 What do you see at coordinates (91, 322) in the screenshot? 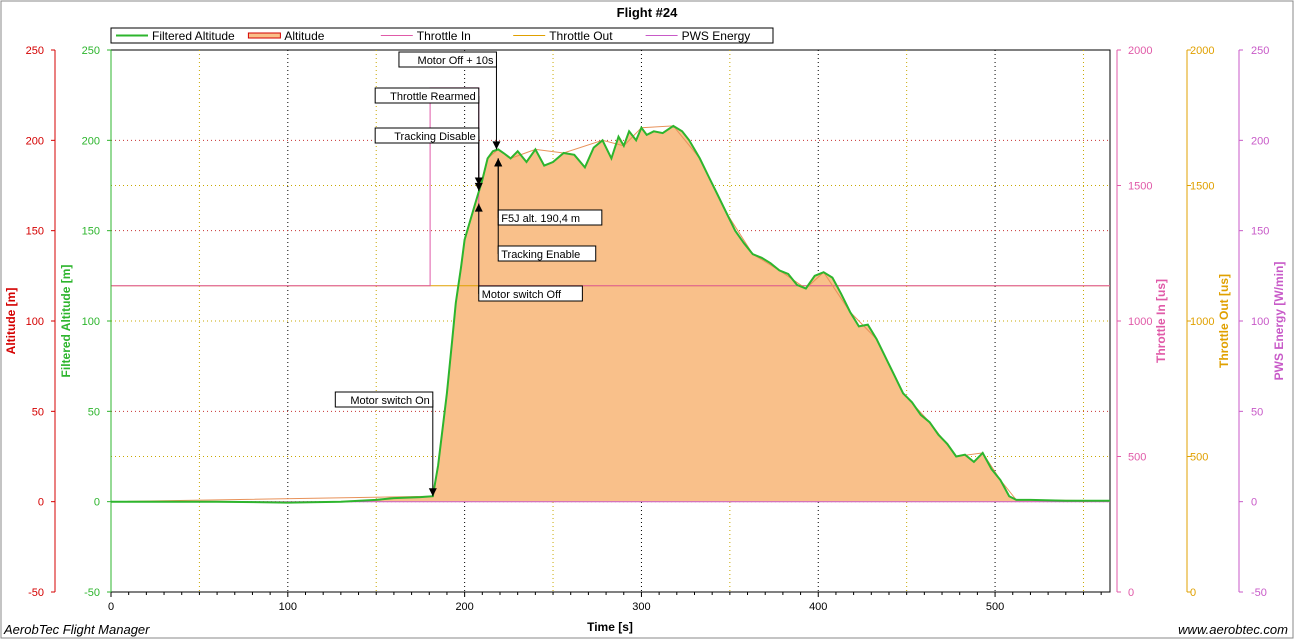
I see `filtered_altitude-tick-label: 100` at bounding box center [91, 322].